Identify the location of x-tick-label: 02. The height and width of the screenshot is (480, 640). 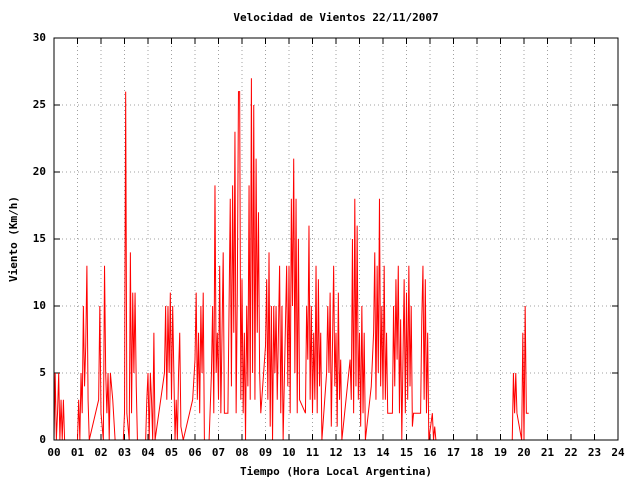
(100, 452).